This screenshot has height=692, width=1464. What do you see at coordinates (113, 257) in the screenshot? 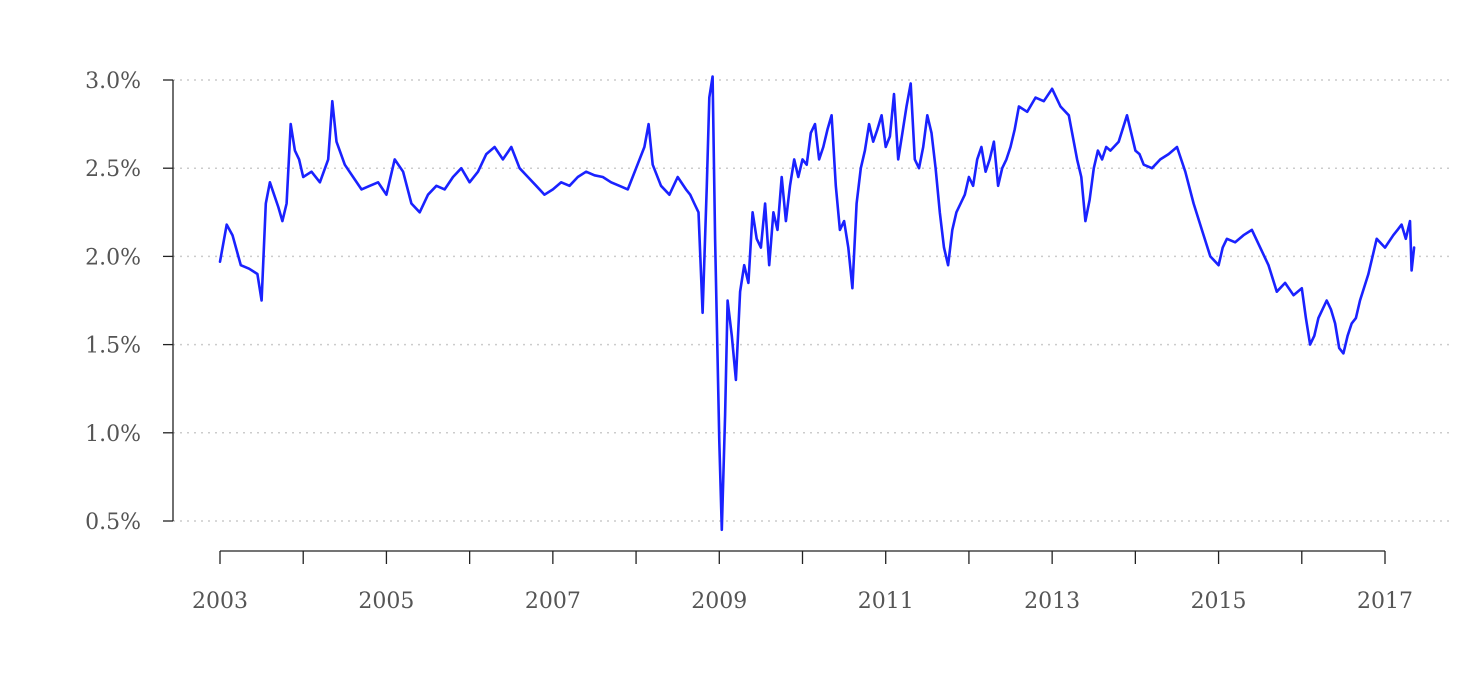
I see `y-tick-label: 2.0%` at bounding box center [113, 257].